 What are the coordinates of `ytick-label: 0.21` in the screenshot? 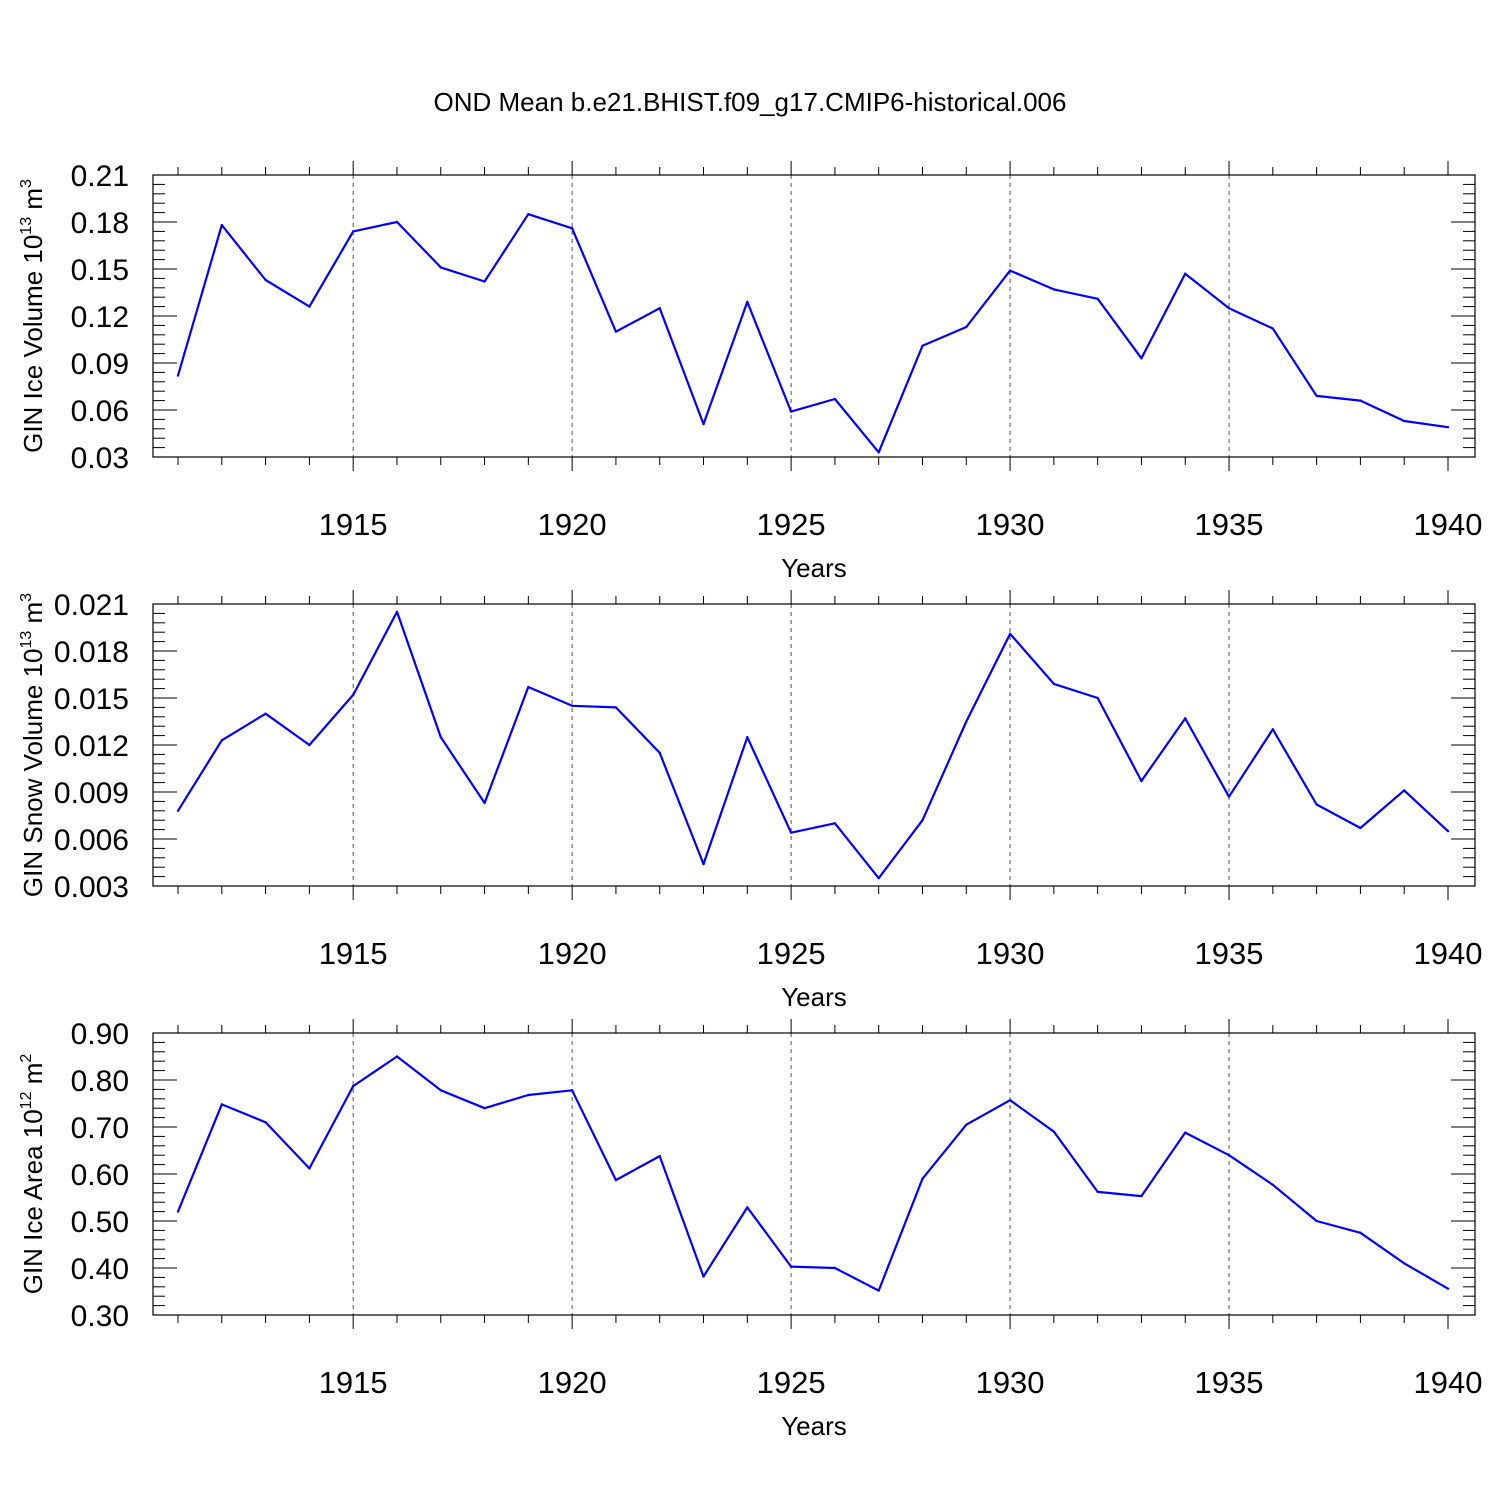 It's located at (100, 176).